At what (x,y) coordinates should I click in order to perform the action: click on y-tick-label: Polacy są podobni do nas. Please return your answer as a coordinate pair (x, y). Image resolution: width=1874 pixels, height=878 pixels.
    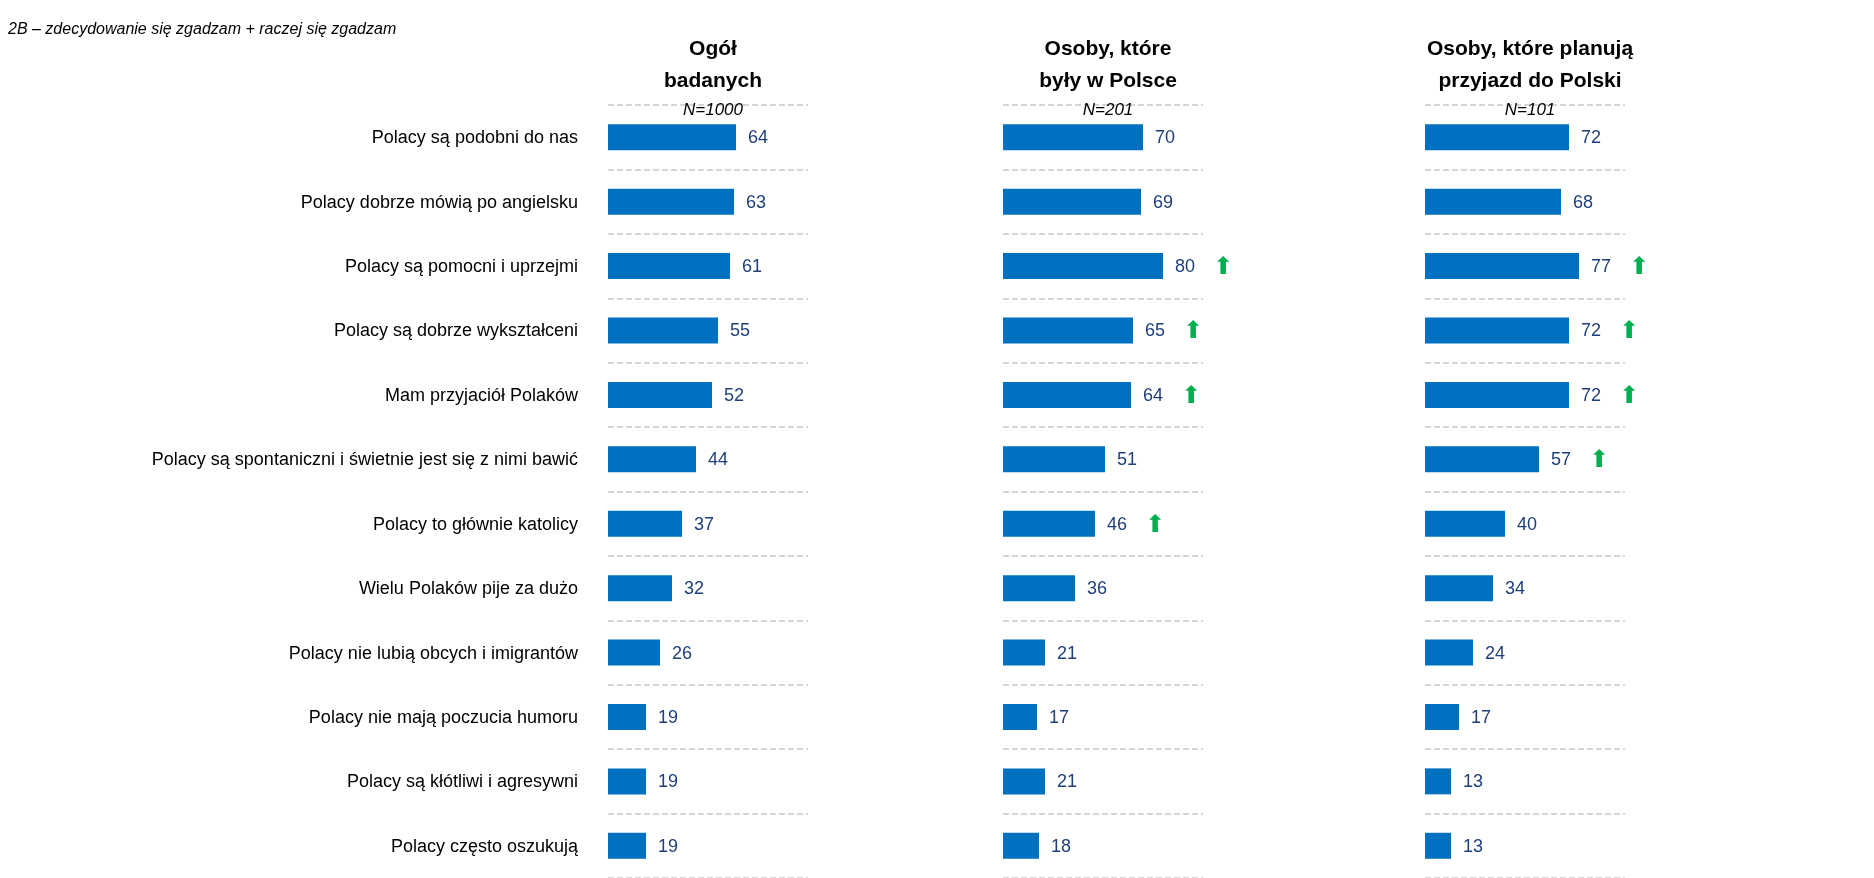
    Looking at the image, I should click on (474, 137).